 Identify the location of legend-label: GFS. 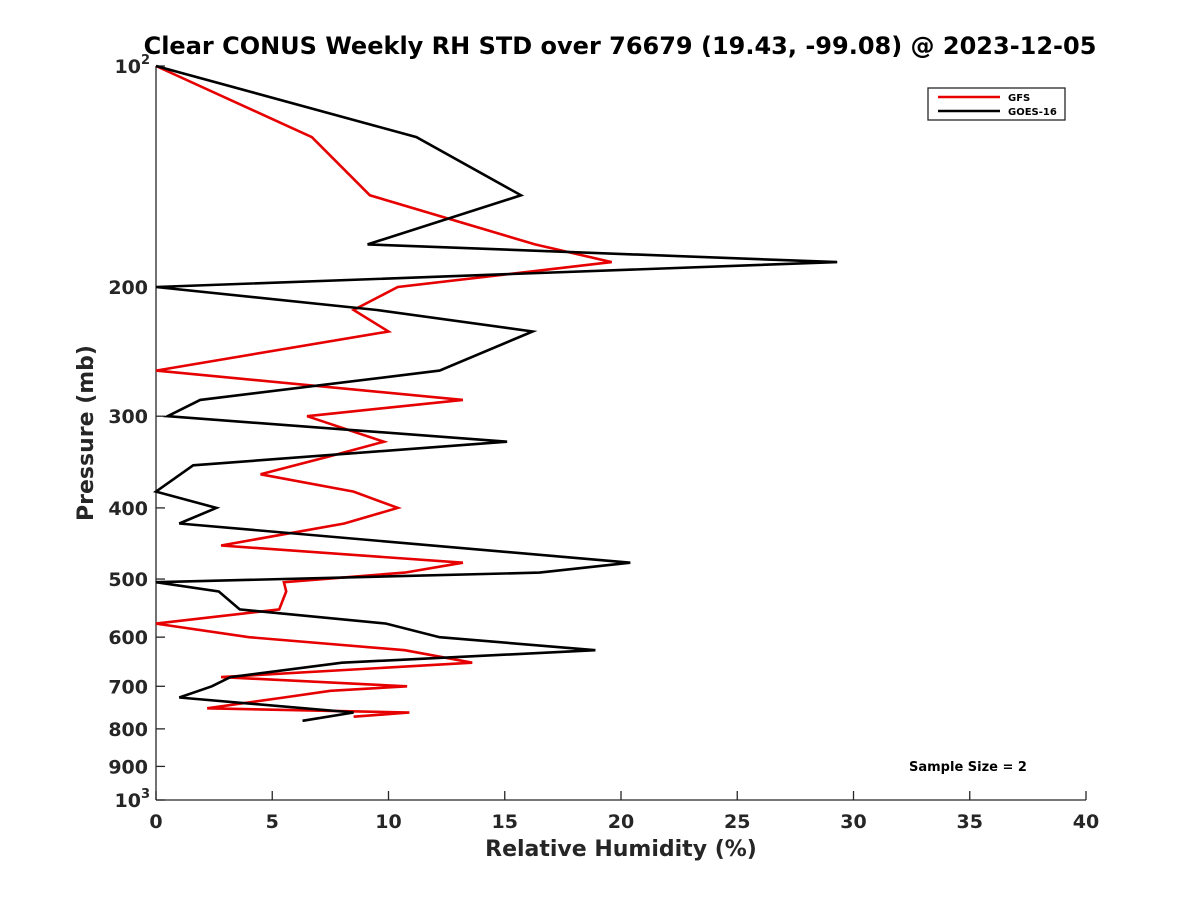
(1019, 98).